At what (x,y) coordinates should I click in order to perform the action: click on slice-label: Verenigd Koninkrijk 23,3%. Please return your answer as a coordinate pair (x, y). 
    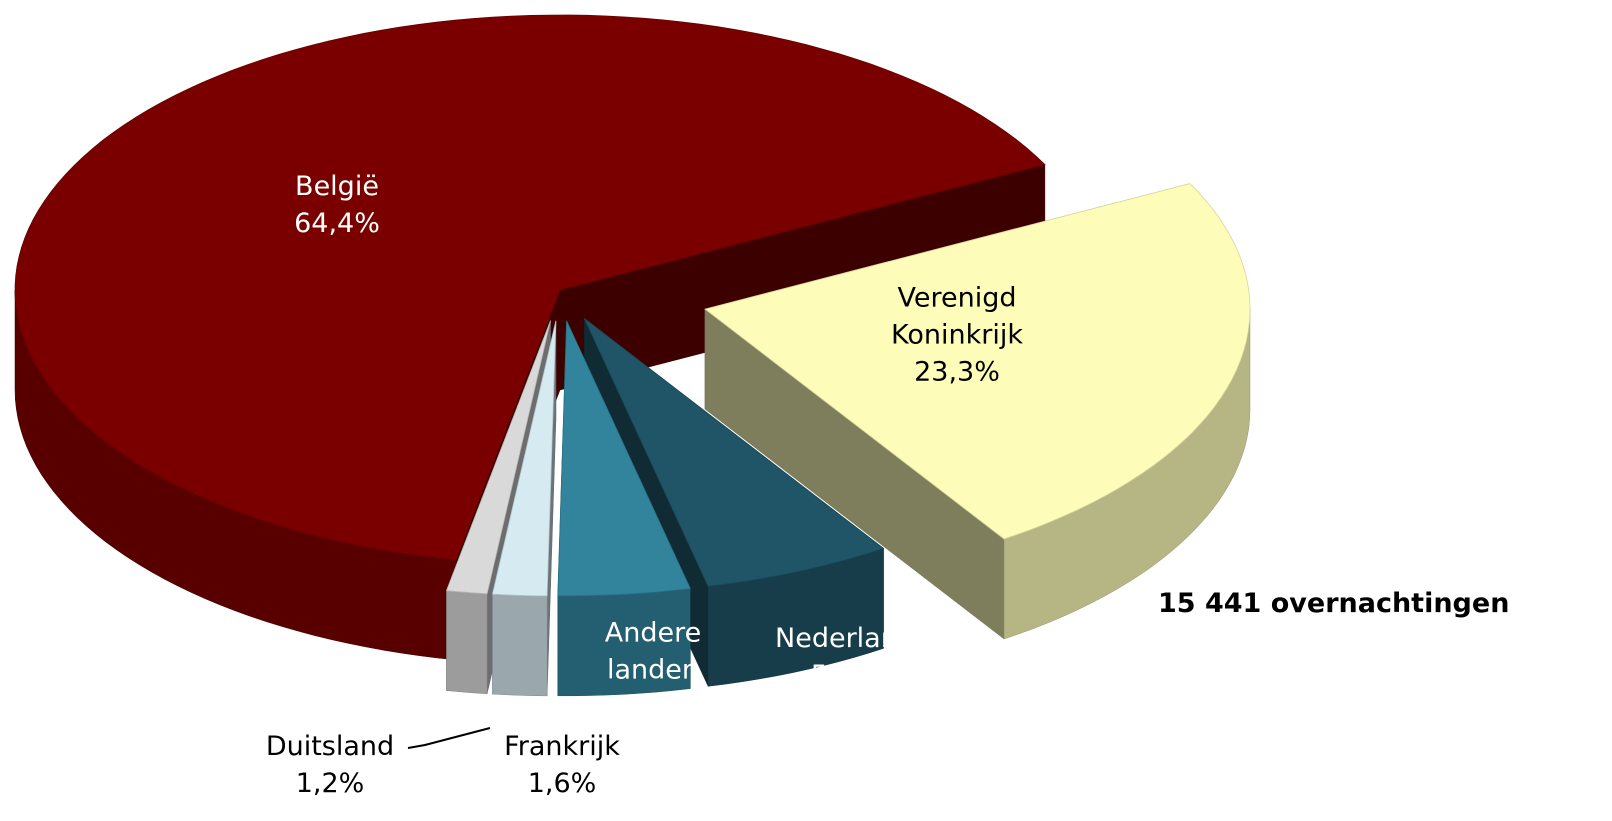
    Looking at the image, I should click on (957, 335).